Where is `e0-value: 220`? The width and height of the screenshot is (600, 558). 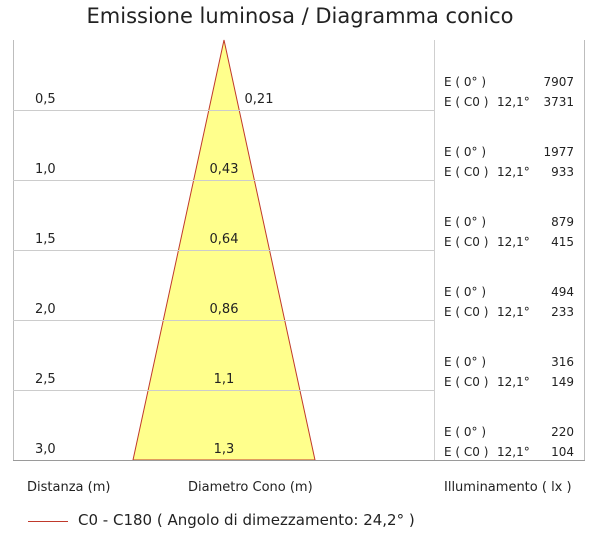 e0-value: 220 is located at coordinates (562, 432).